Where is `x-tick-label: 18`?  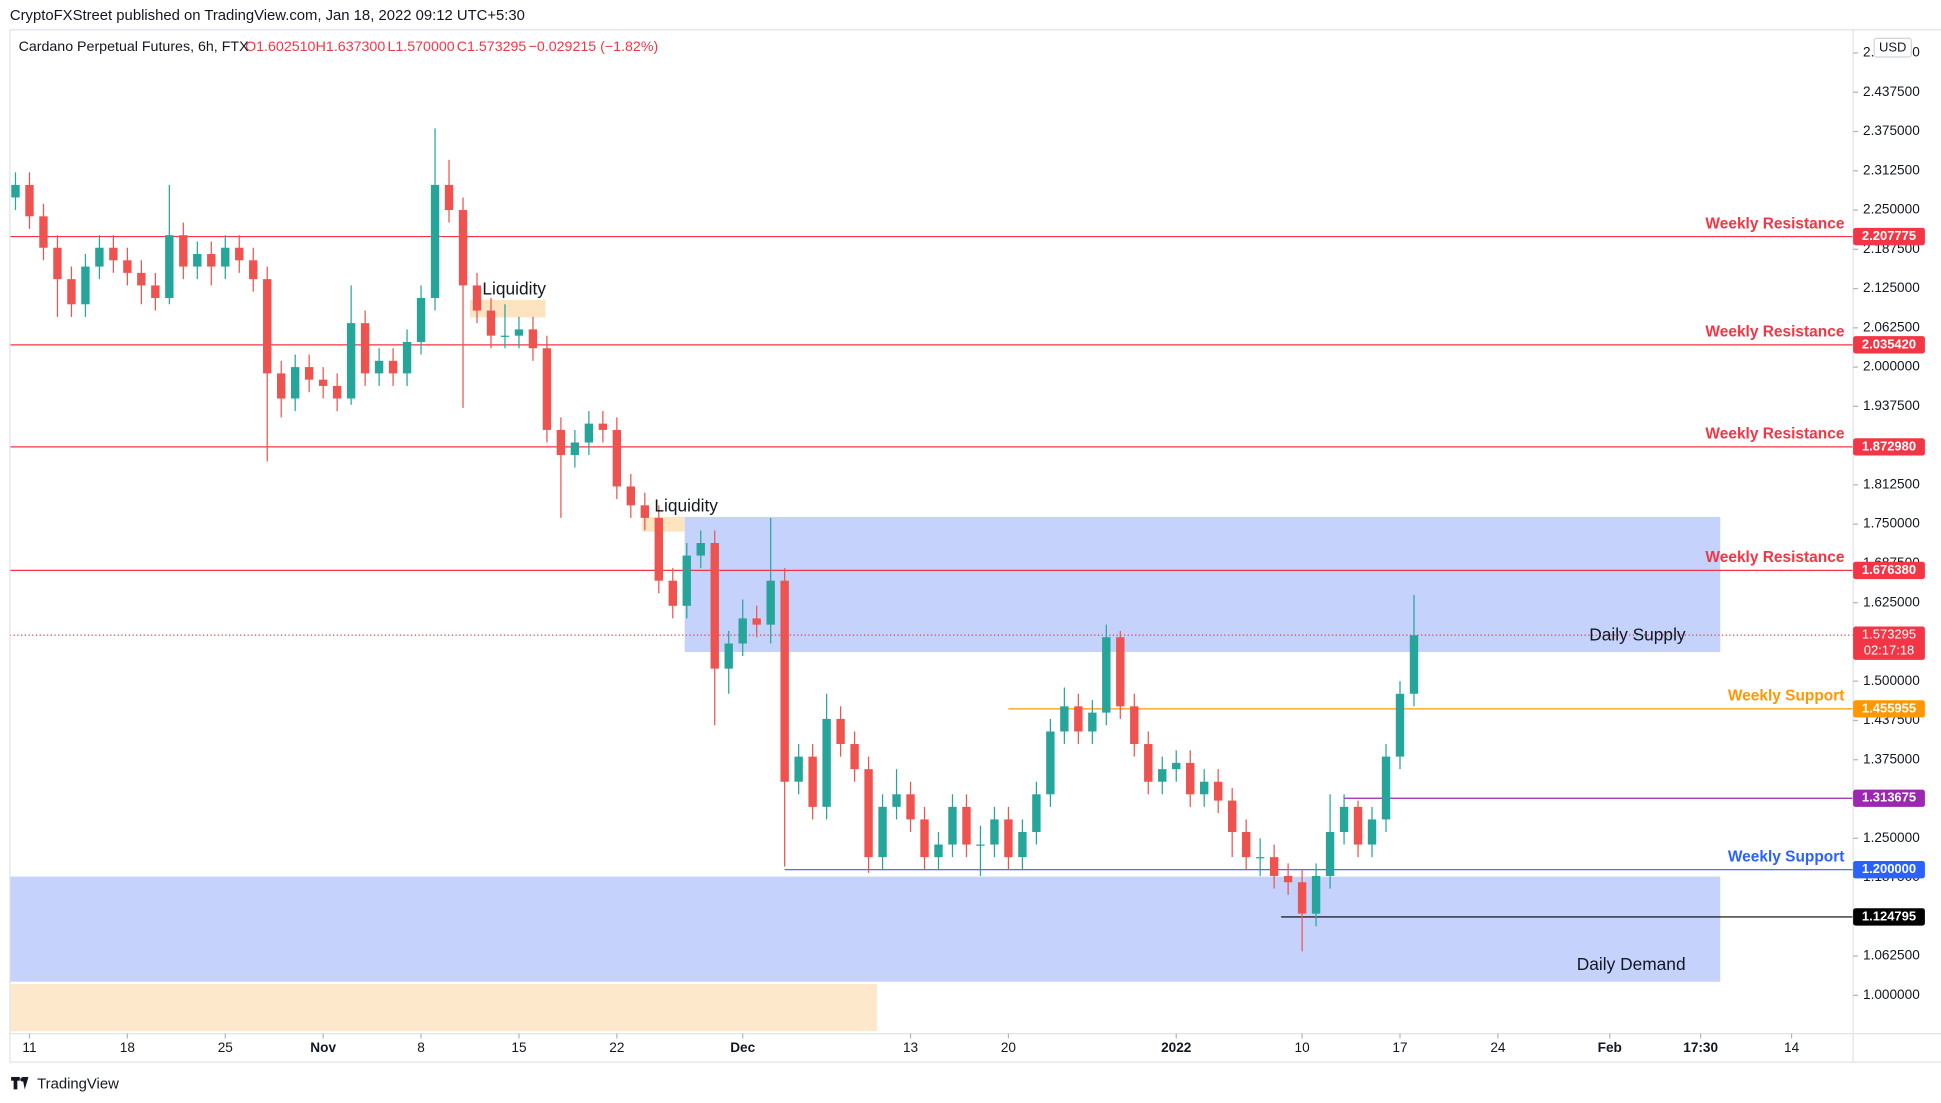
x-tick-label: 18 is located at coordinates (127, 1047).